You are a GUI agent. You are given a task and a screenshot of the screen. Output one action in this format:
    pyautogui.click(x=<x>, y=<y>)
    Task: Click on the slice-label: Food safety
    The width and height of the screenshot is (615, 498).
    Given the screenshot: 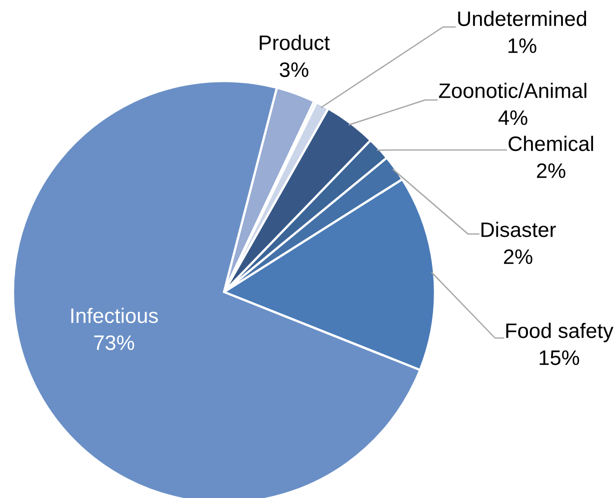 What is the action you would take?
    pyautogui.click(x=560, y=332)
    